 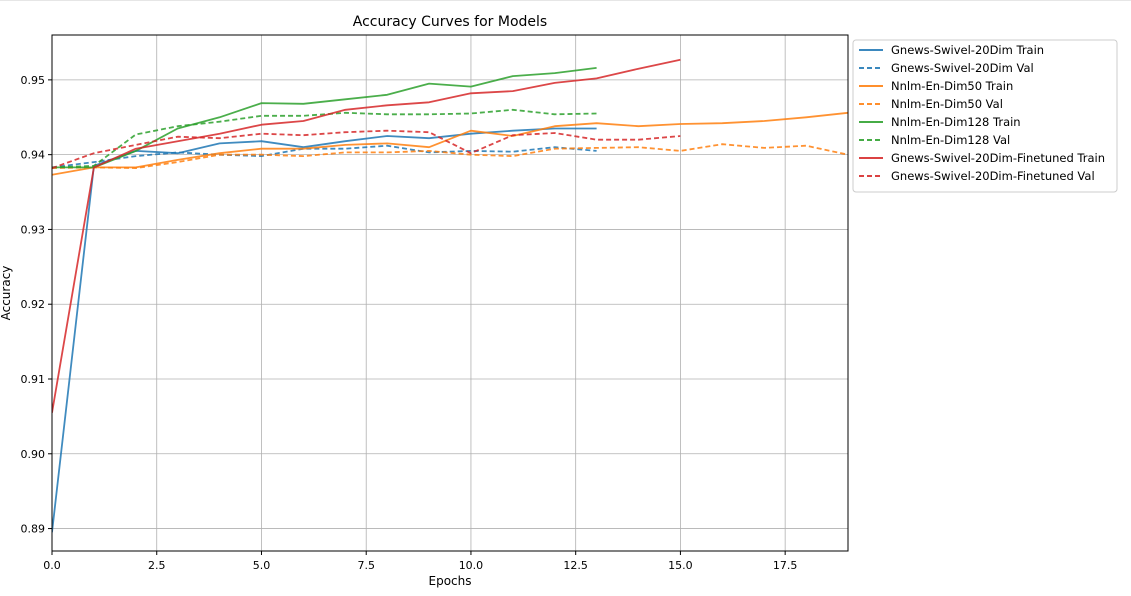 What do you see at coordinates (956, 122) in the screenshot?
I see `legend-label: Nnlm-En-Dim128 Train` at bounding box center [956, 122].